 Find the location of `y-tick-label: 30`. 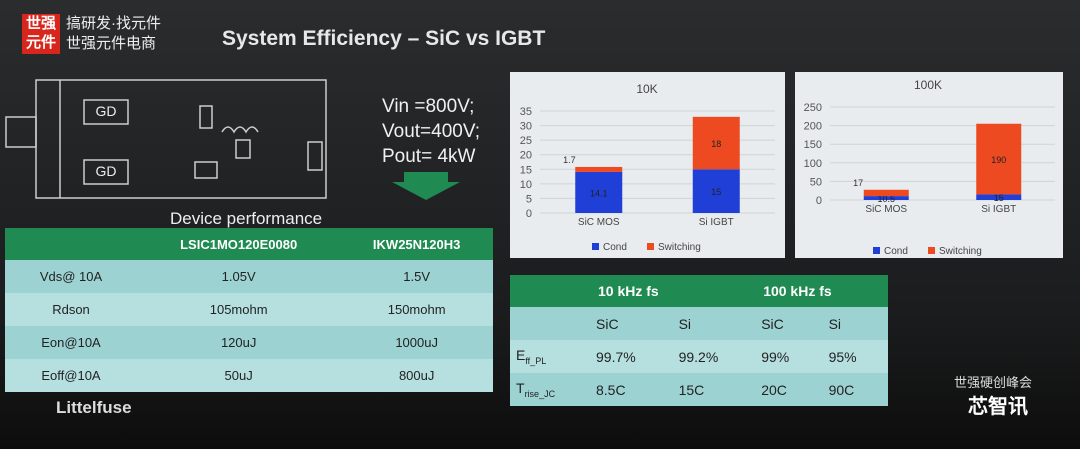

y-tick-label: 30 is located at coordinates (526, 127).